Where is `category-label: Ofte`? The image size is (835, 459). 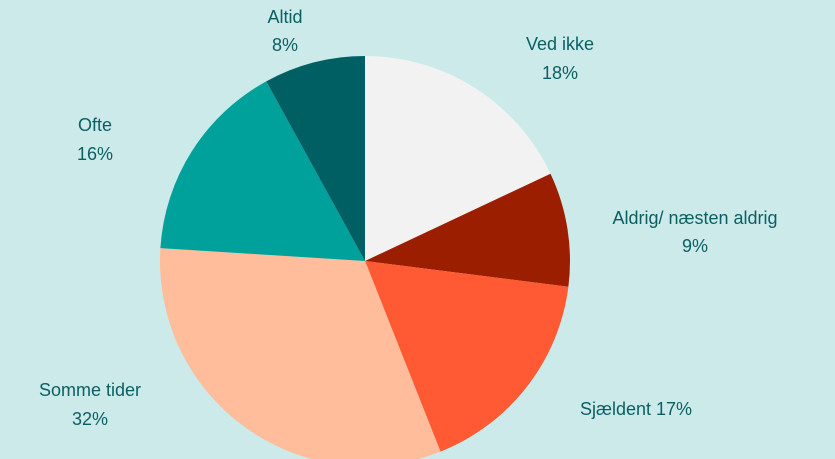 category-label: Ofte is located at coordinates (95, 125).